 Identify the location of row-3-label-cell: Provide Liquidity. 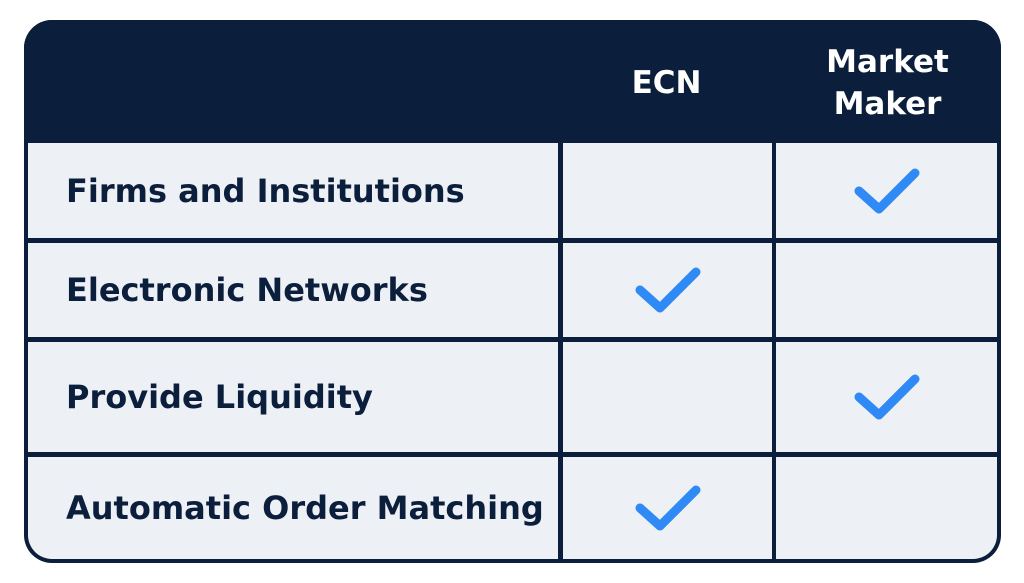
(293, 397).